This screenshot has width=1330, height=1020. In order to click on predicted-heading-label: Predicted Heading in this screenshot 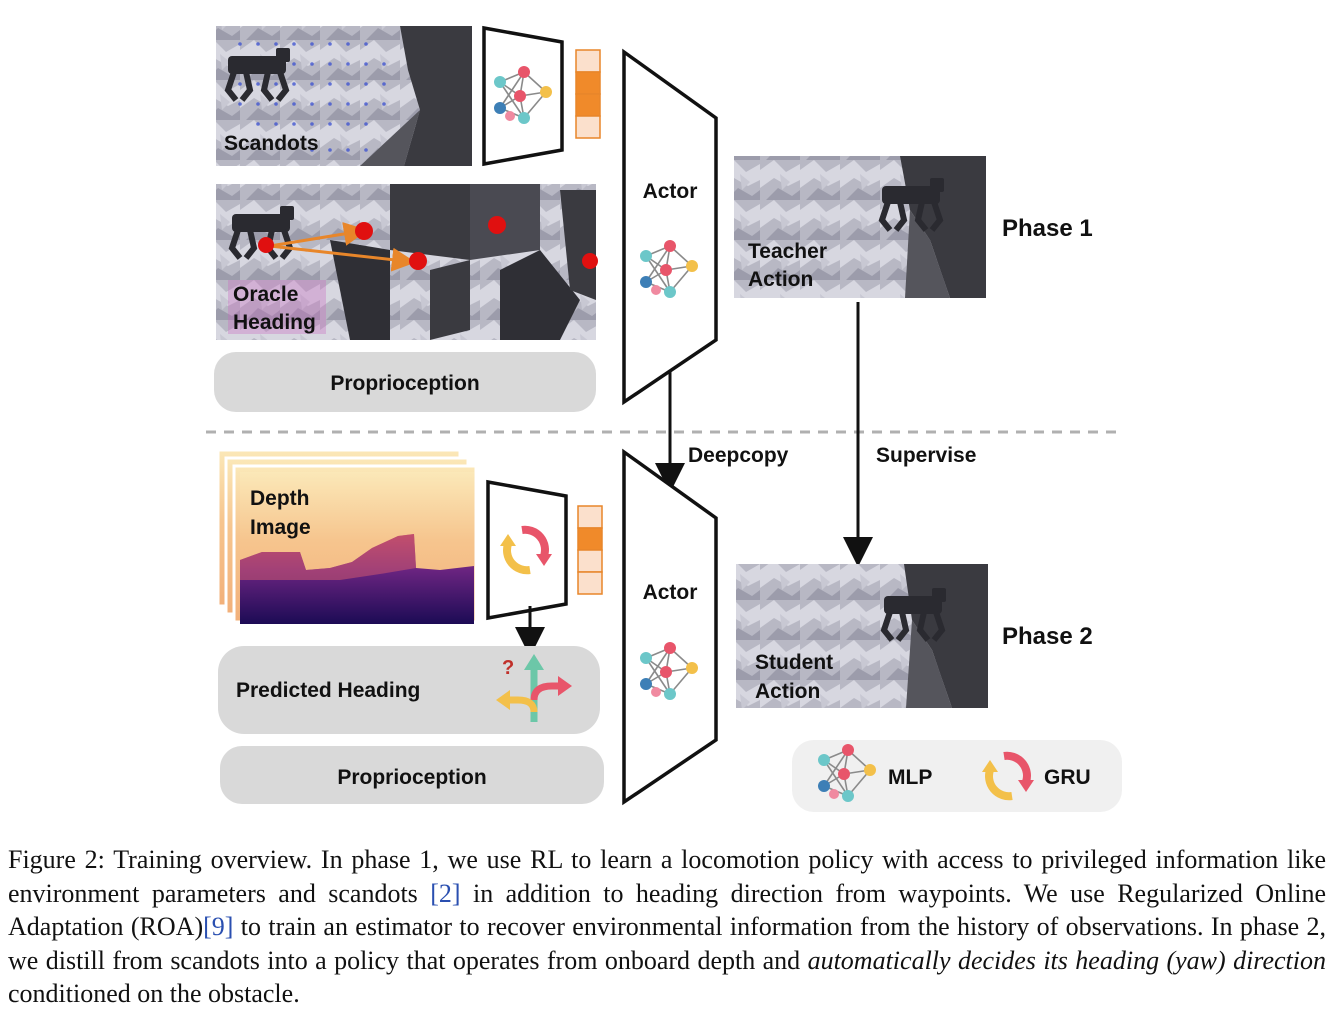, I will do `click(328, 690)`.